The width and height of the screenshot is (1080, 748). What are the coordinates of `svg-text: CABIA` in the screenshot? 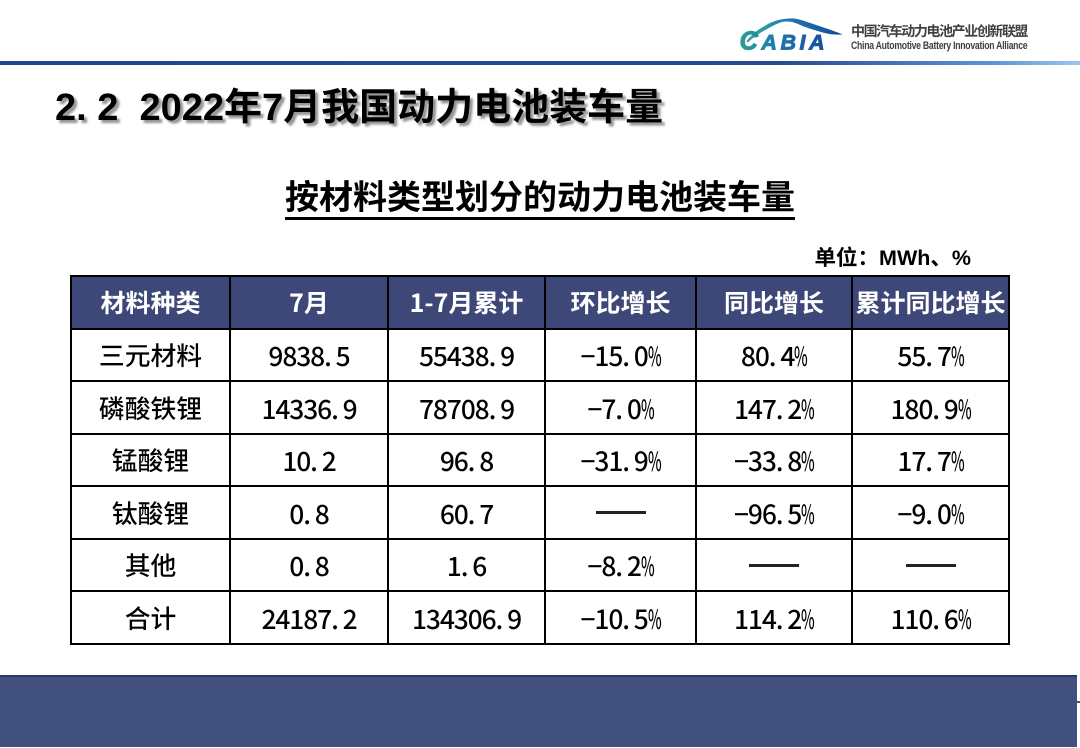 It's located at (784, 42).